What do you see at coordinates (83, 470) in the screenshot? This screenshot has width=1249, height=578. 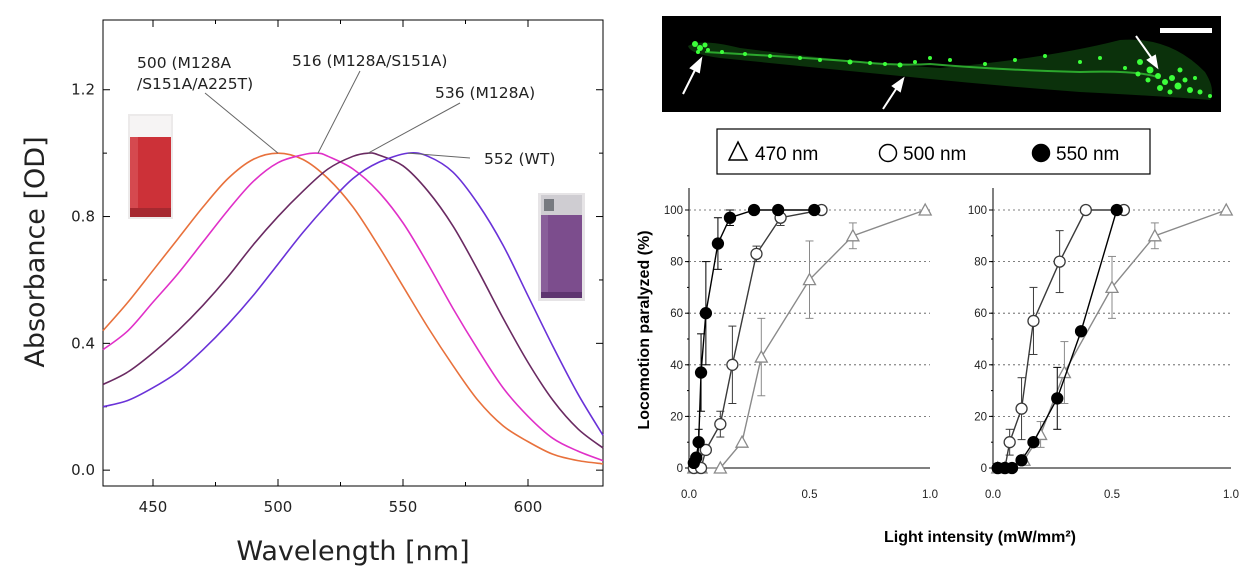 I see `y-tick-label: 0.0` at bounding box center [83, 470].